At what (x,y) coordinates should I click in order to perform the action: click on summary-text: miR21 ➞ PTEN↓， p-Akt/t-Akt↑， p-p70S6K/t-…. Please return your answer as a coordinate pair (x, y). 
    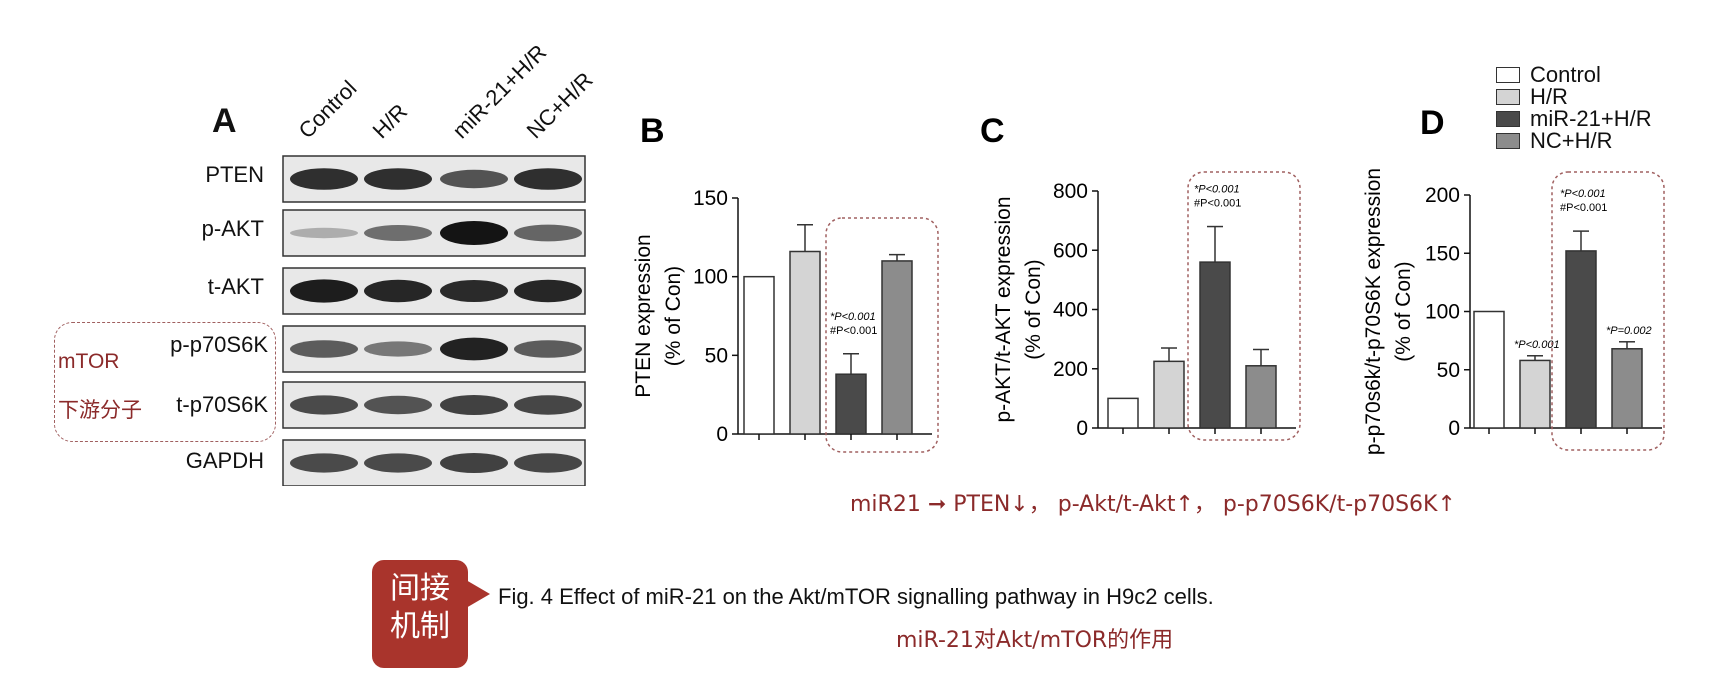
    Looking at the image, I should click on (1153, 504).